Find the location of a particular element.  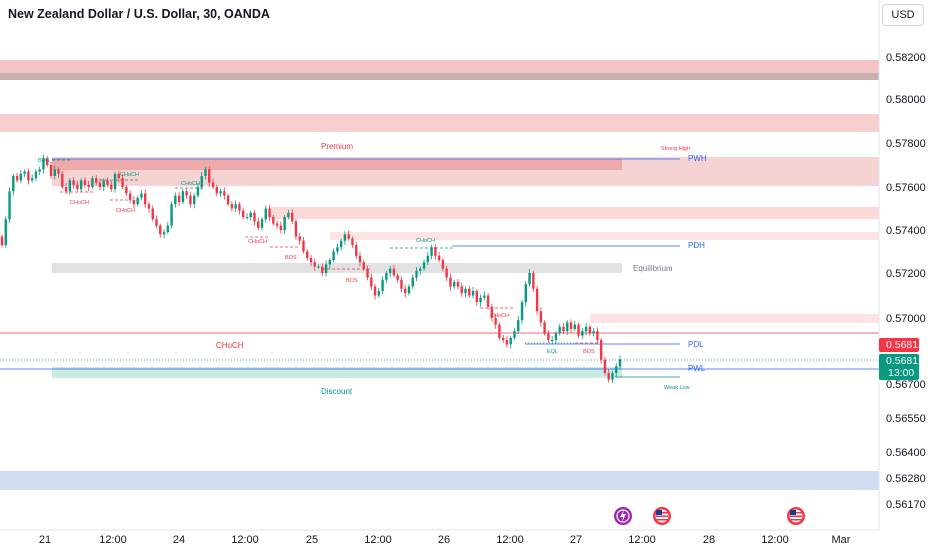

price-tick: 0.57200 is located at coordinates (906, 274).